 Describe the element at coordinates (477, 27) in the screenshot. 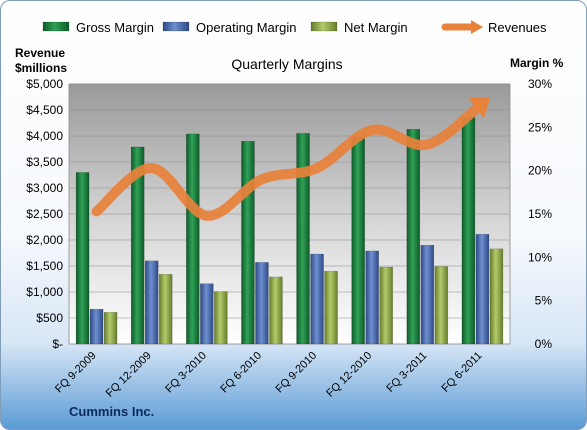

I see `legend-arrowhead` at that location.